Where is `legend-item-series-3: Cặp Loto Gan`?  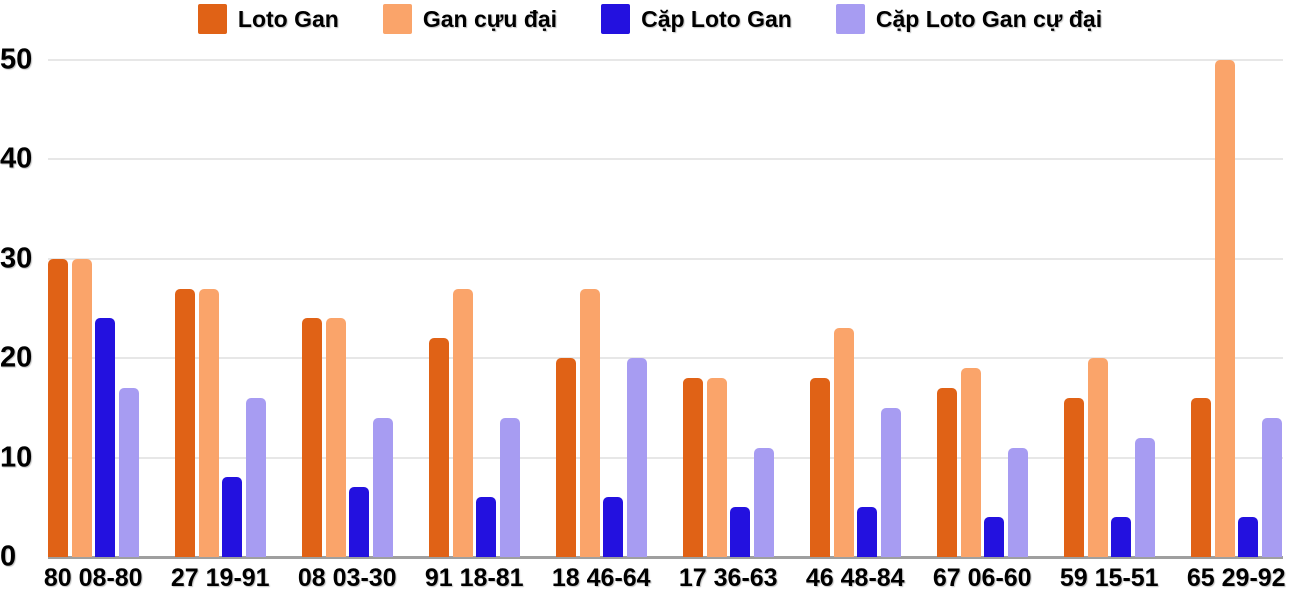 legend-item-series-3: Cặp Loto Gan is located at coordinates (696, 19).